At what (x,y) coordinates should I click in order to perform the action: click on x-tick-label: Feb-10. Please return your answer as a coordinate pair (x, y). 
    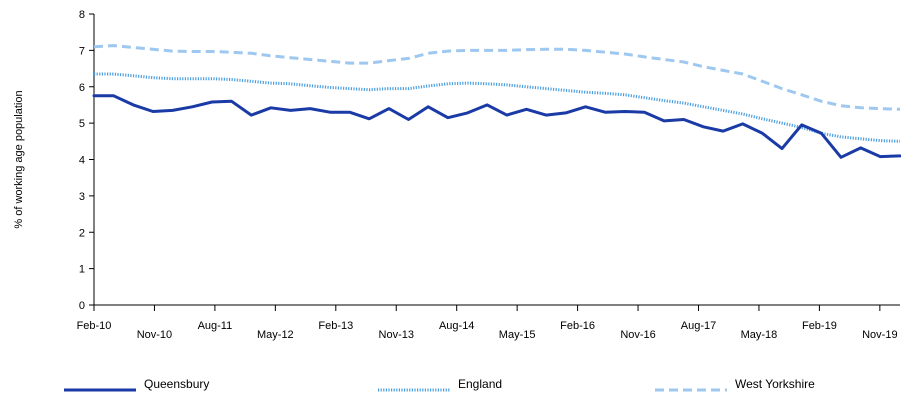
    Looking at the image, I should click on (94, 326).